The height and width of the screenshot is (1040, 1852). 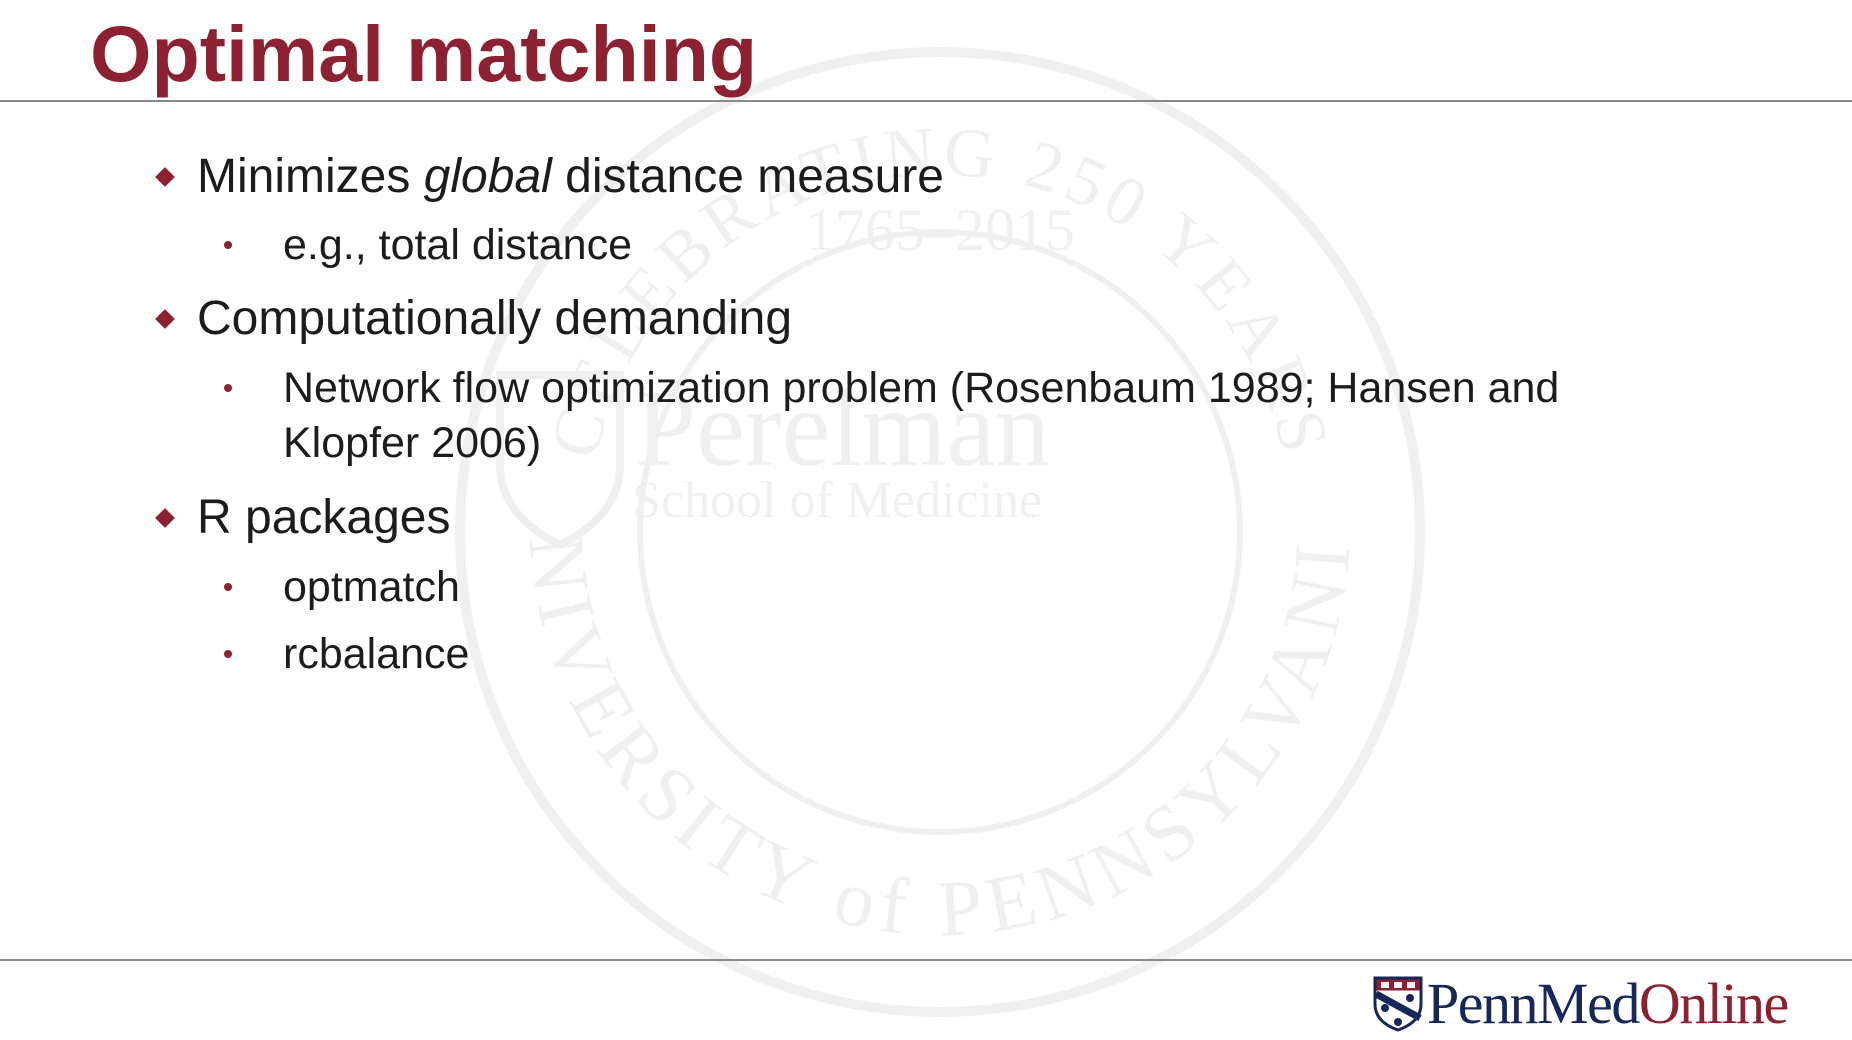 I want to click on bullet-text: distance measure, so click(x=747, y=176).